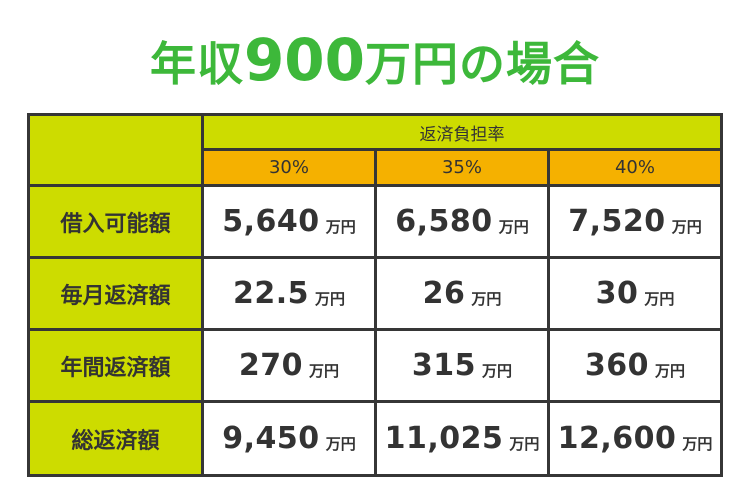 Image resolution: width=750 pixels, height=500 pixels. I want to click on row-label-annual: 年間返済額, so click(115, 365).